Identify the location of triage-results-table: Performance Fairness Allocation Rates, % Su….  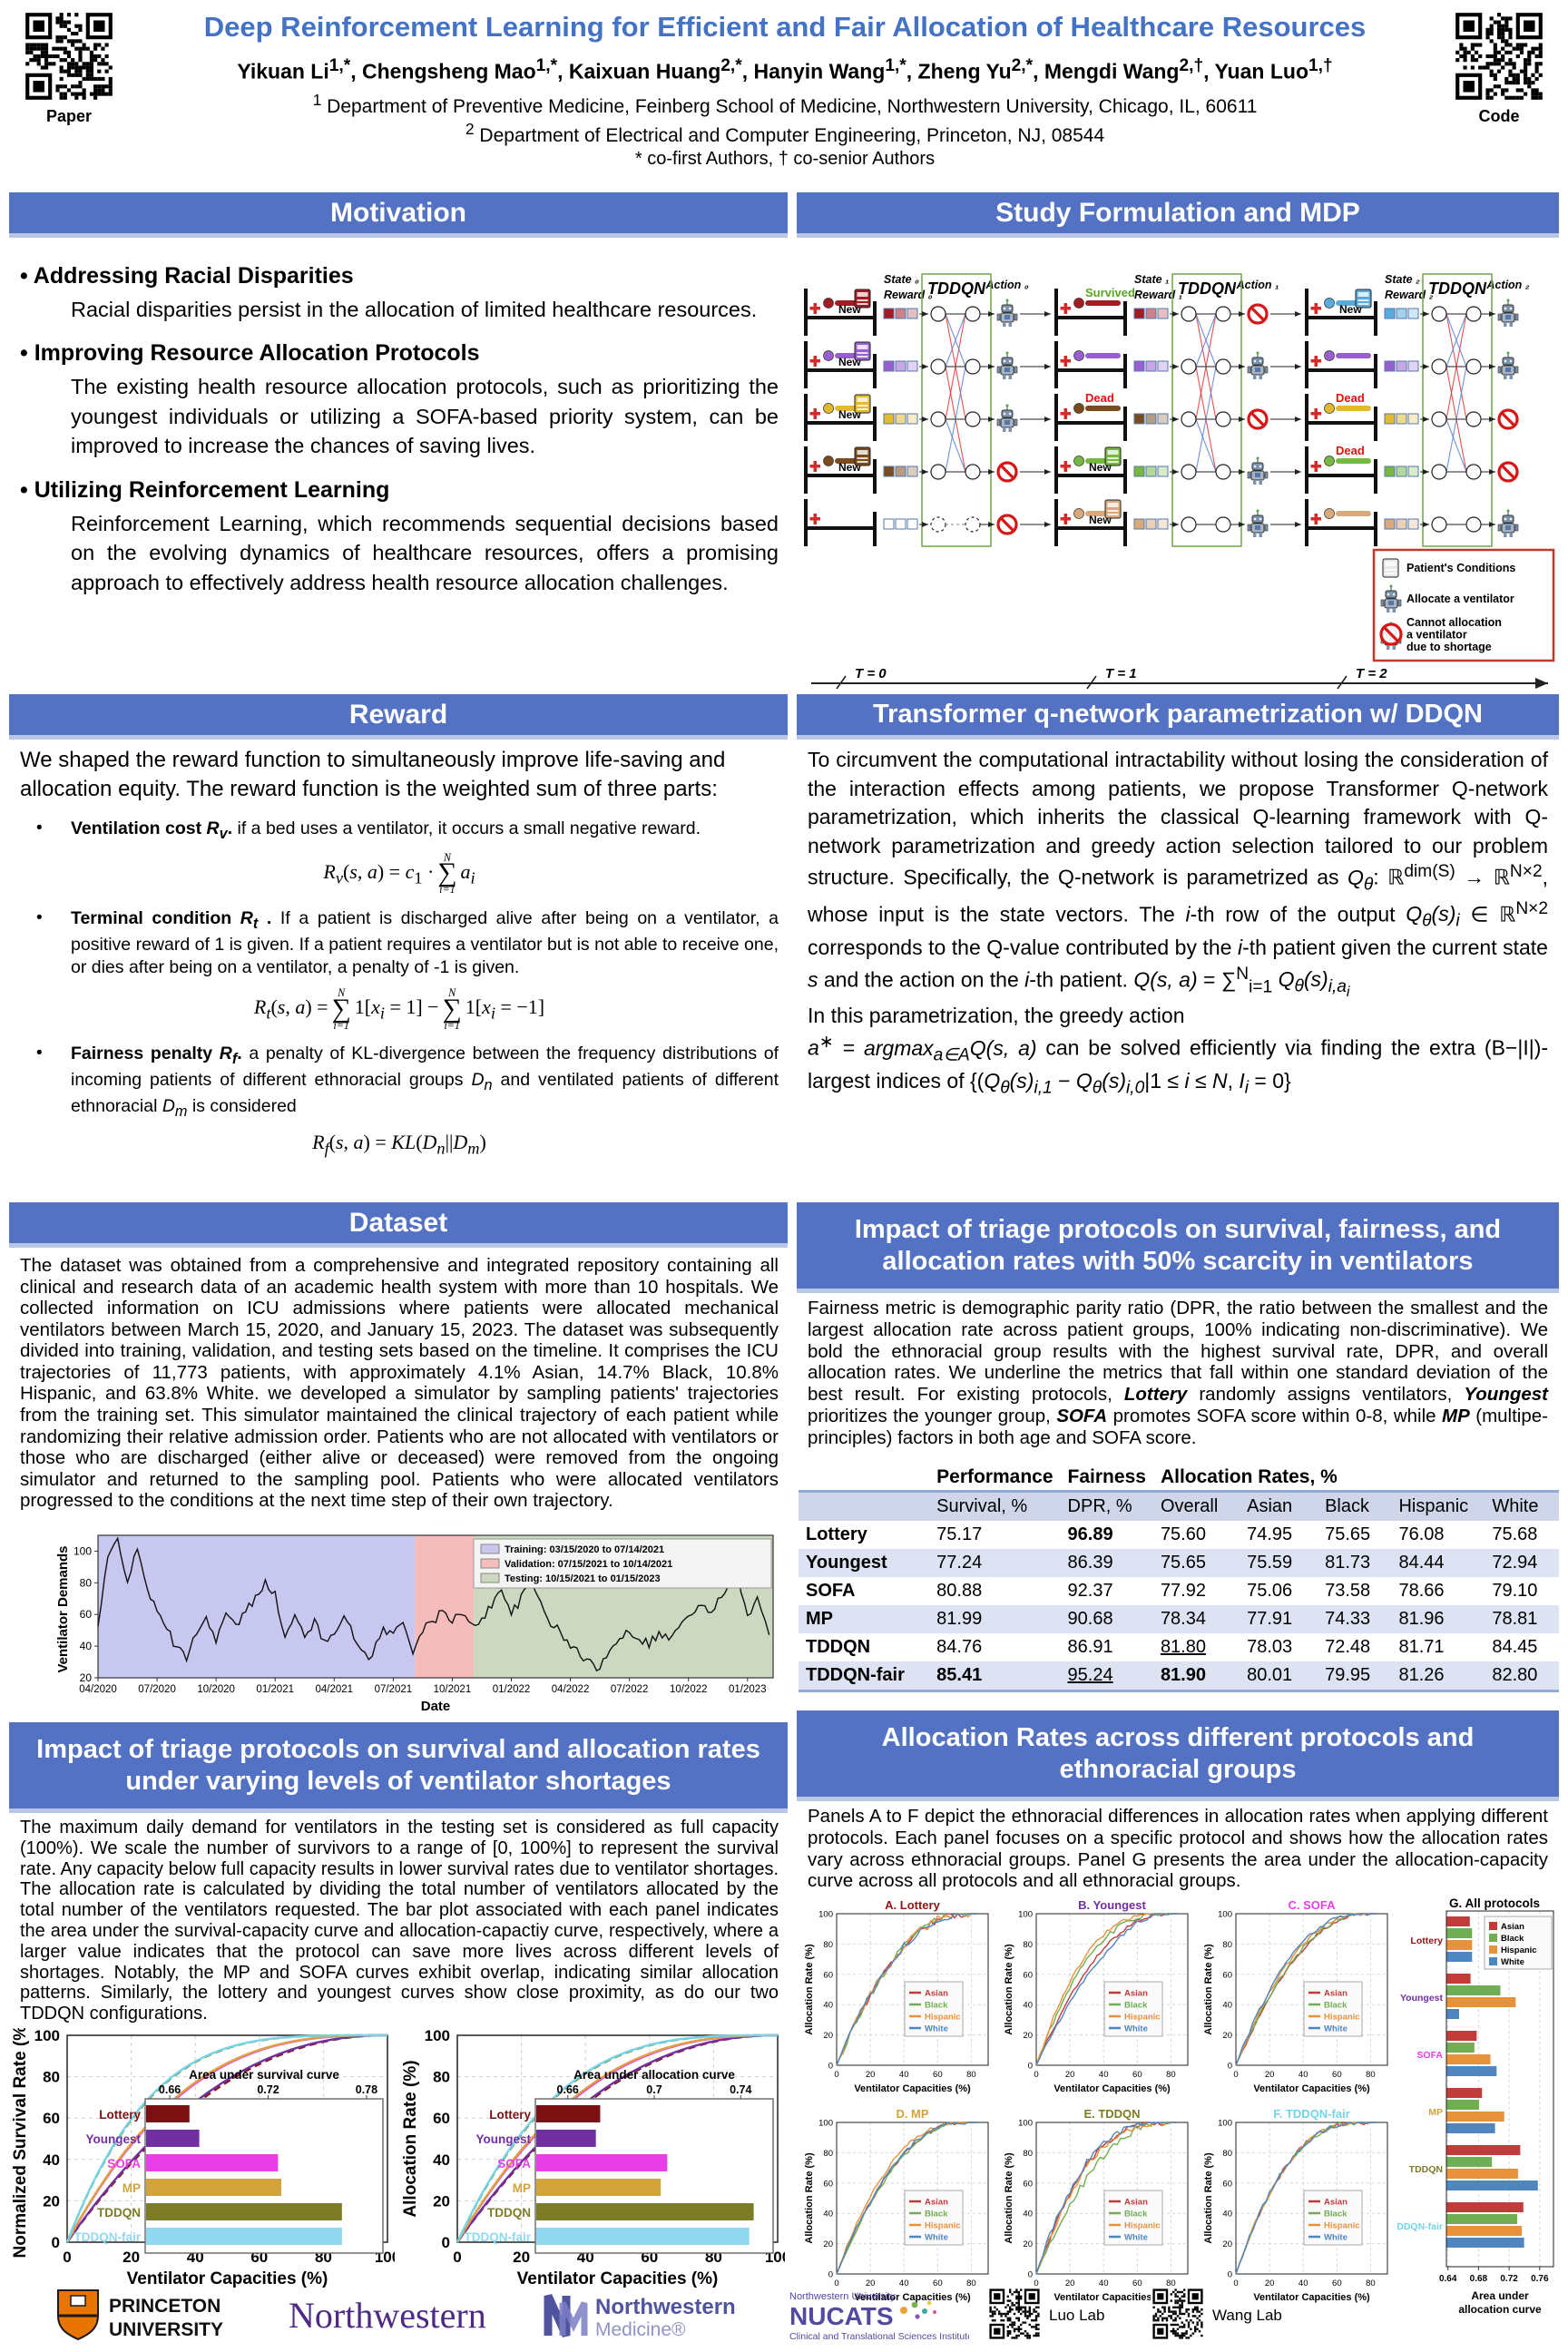
(1179, 1577).